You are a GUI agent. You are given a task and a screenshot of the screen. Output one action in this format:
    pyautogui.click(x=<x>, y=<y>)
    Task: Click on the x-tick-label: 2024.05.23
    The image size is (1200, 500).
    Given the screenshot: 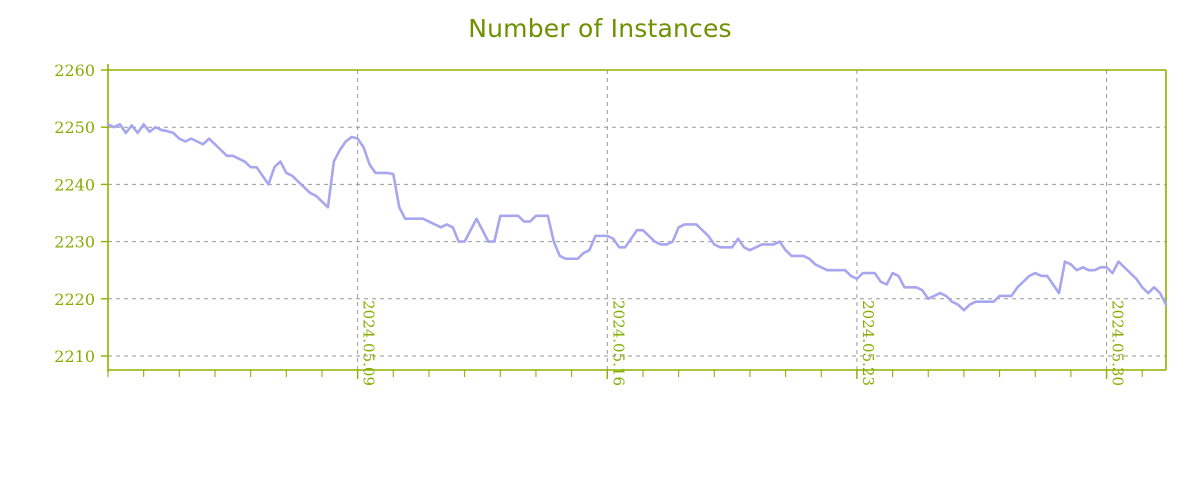 What is the action you would take?
    pyautogui.click(x=868, y=343)
    